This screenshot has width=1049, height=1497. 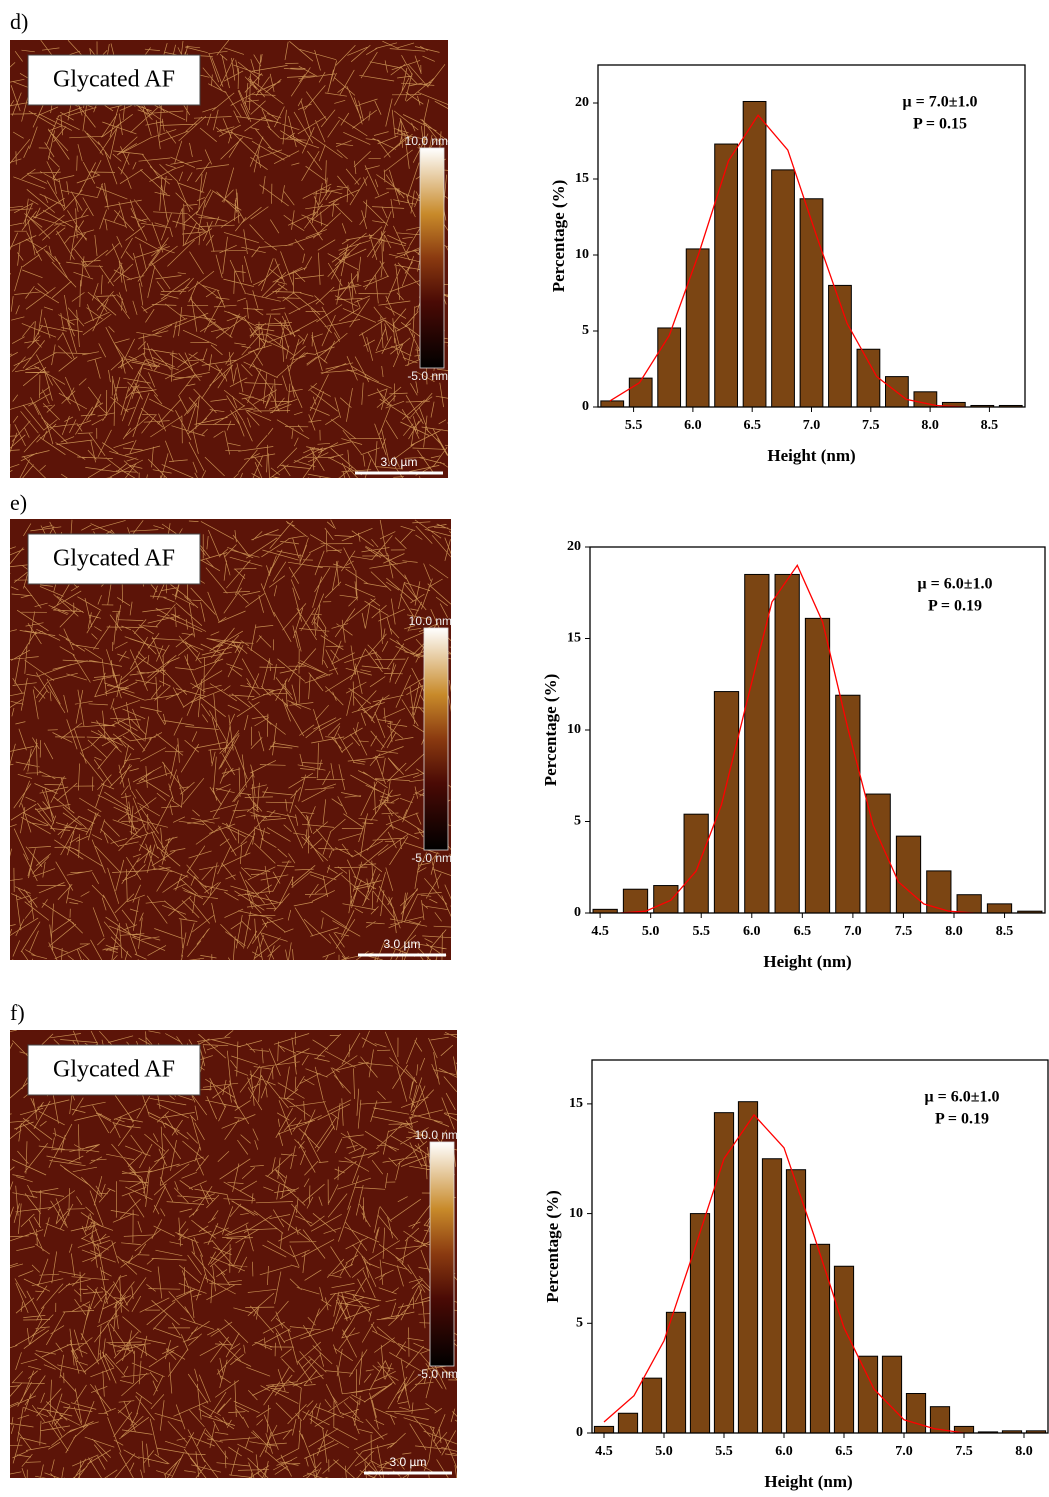 What do you see at coordinates (574, 546) in the screenshot?
I see `y-tick-label: 20` at bounding box center [574, 546].